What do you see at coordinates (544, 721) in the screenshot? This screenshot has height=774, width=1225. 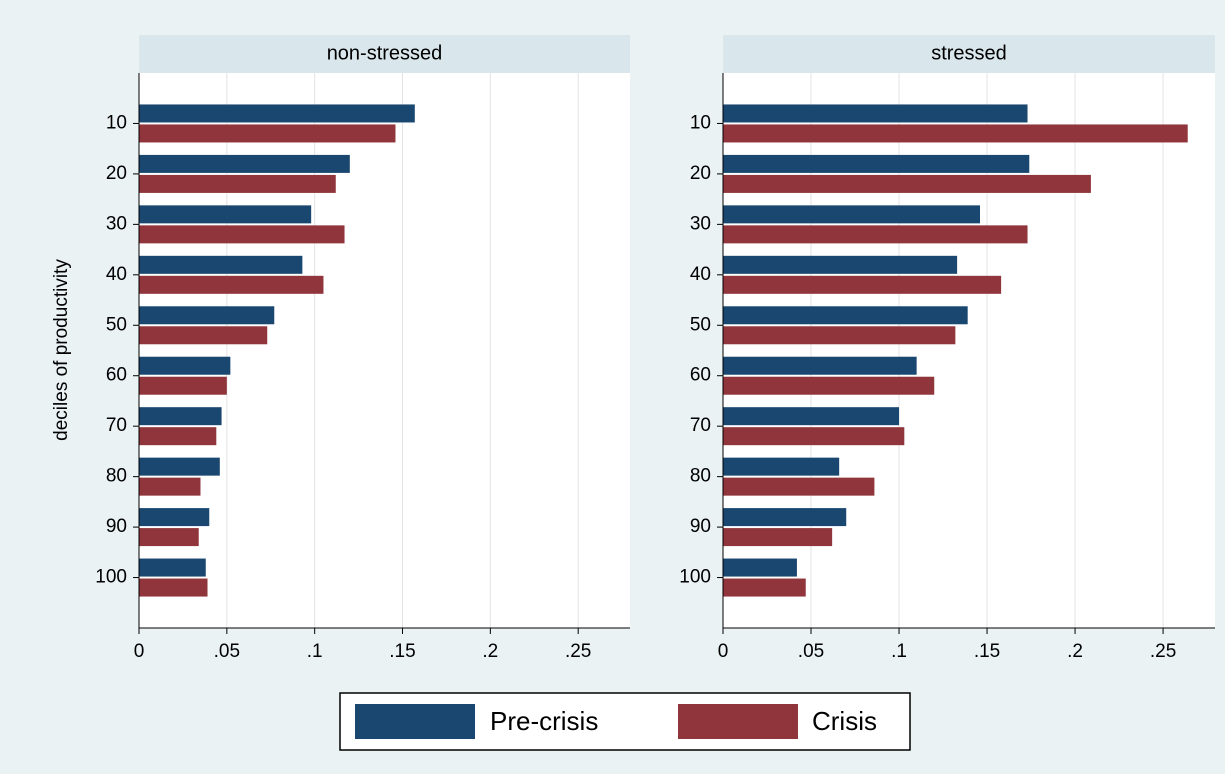 I see `legend-label: Pre-crisis` at bounding box center [544, 721].